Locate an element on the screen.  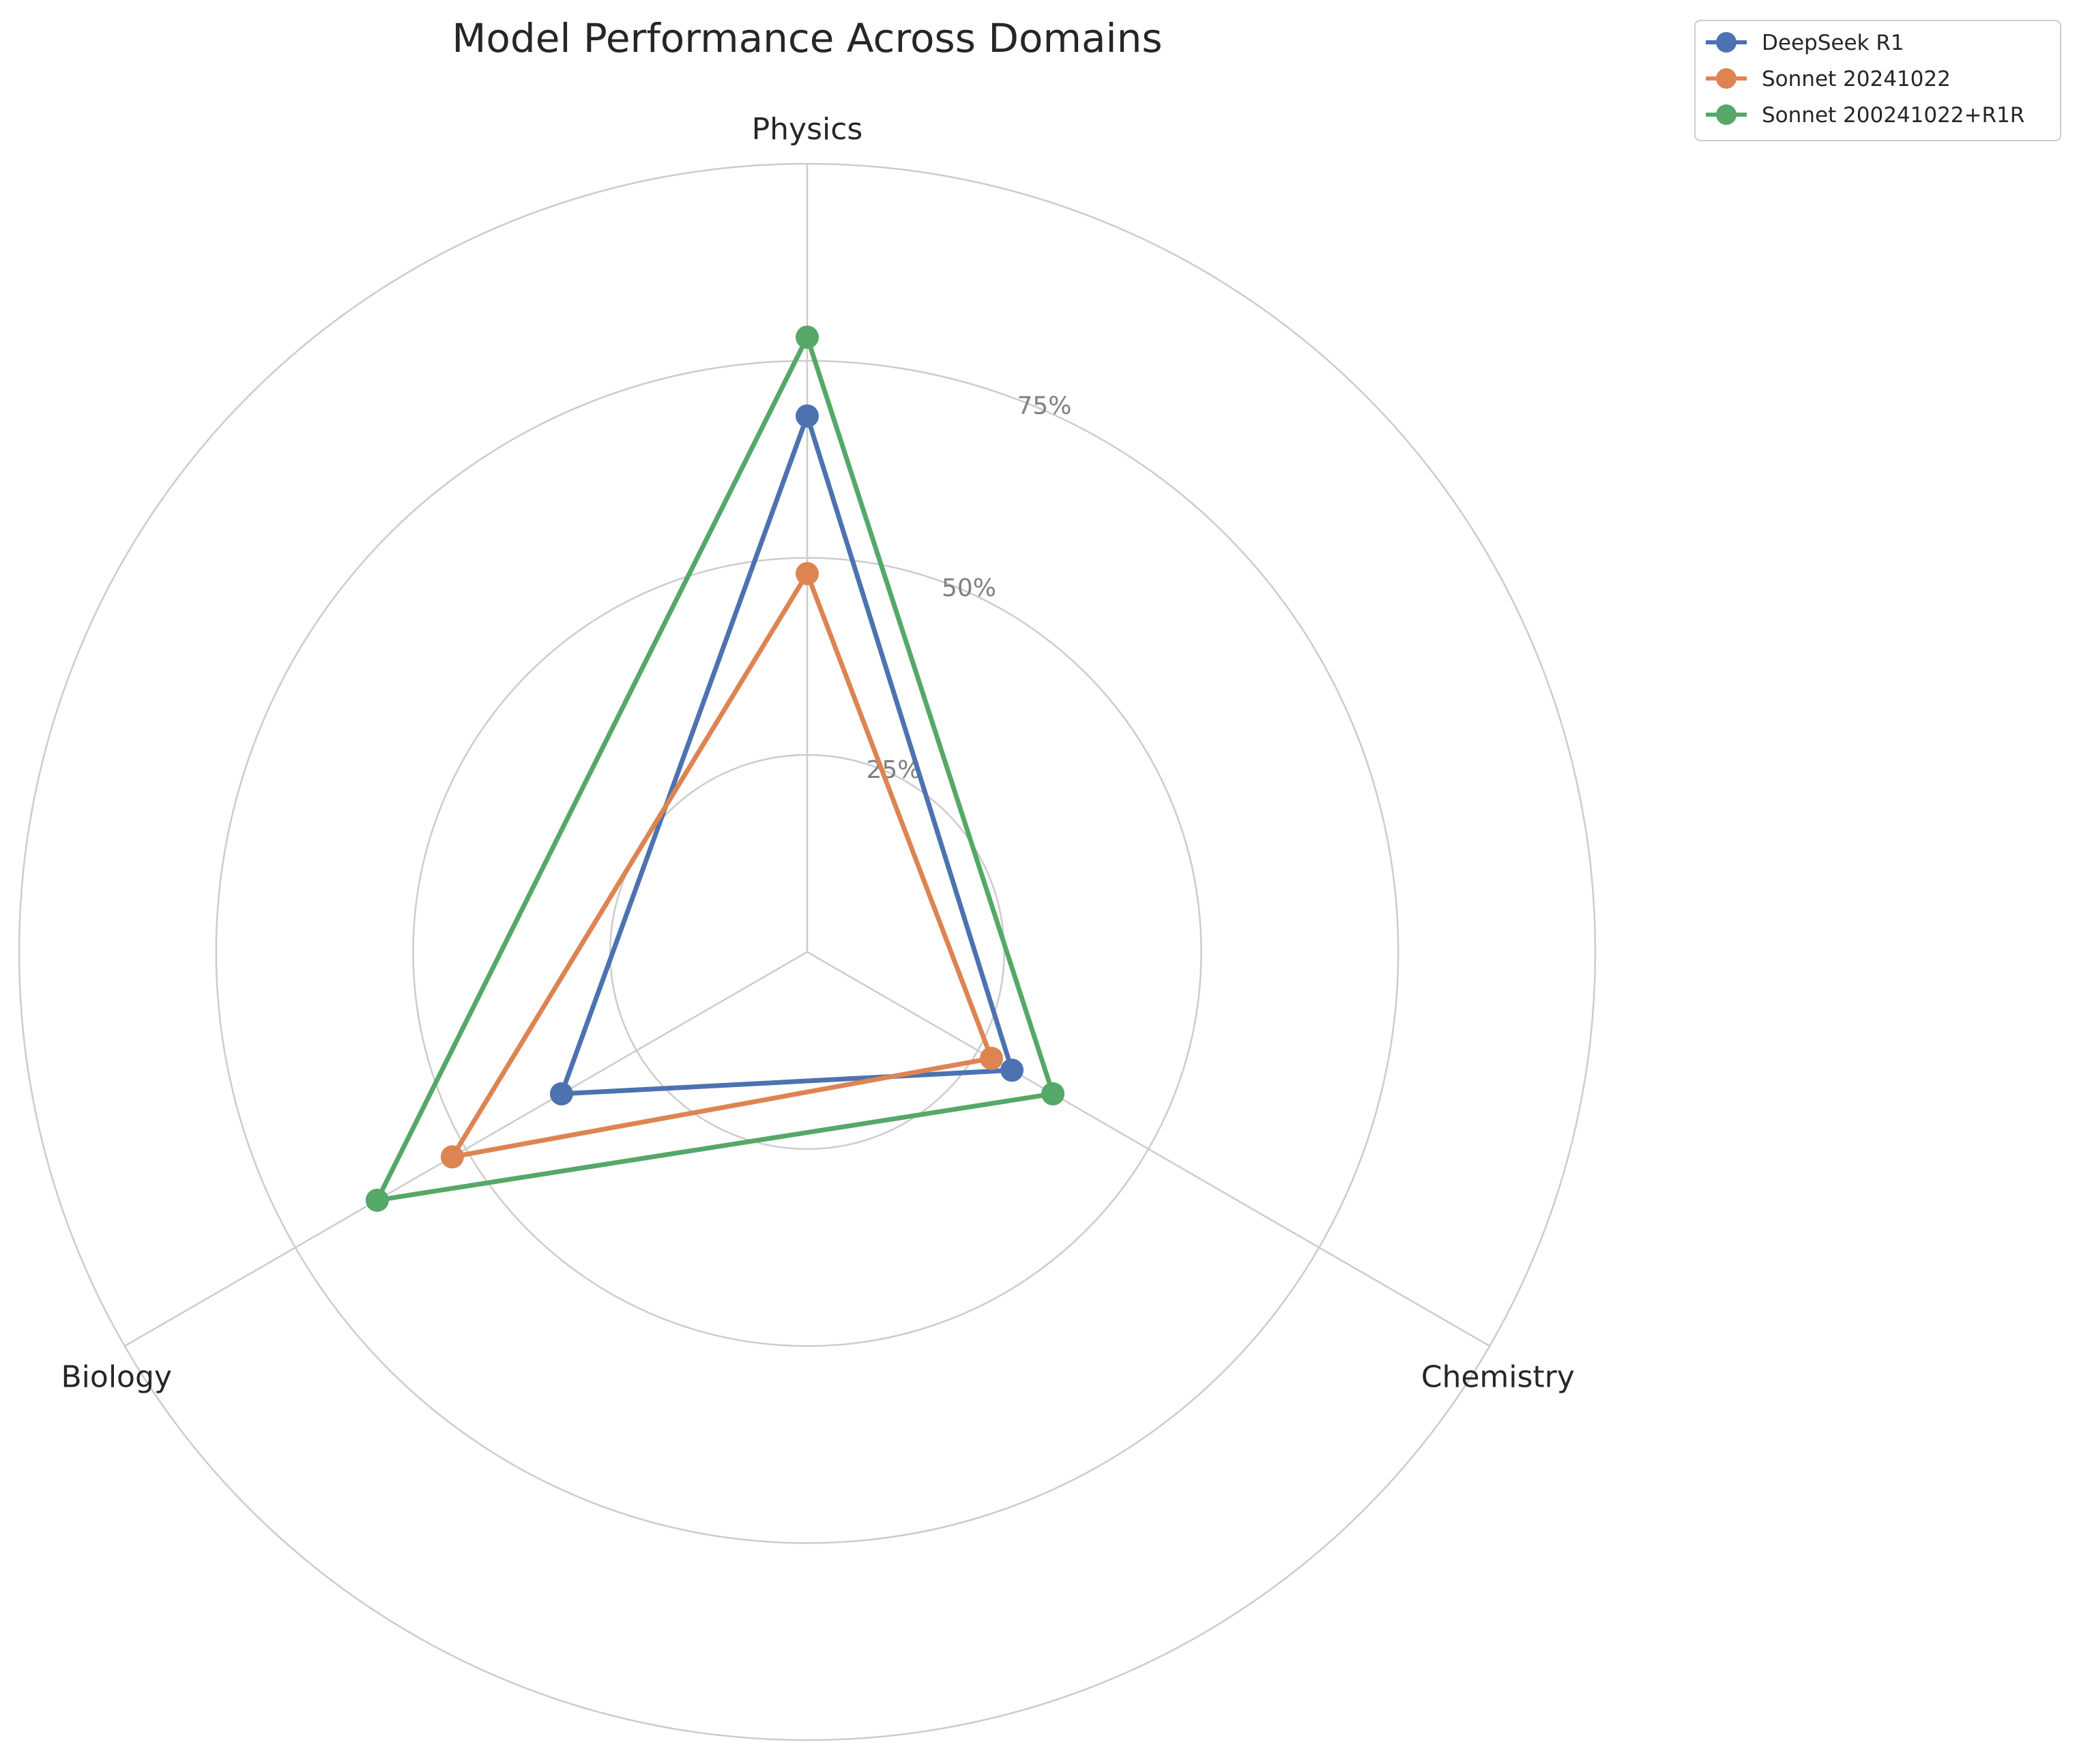
legend-frame is located at coordinates (1877, 80).